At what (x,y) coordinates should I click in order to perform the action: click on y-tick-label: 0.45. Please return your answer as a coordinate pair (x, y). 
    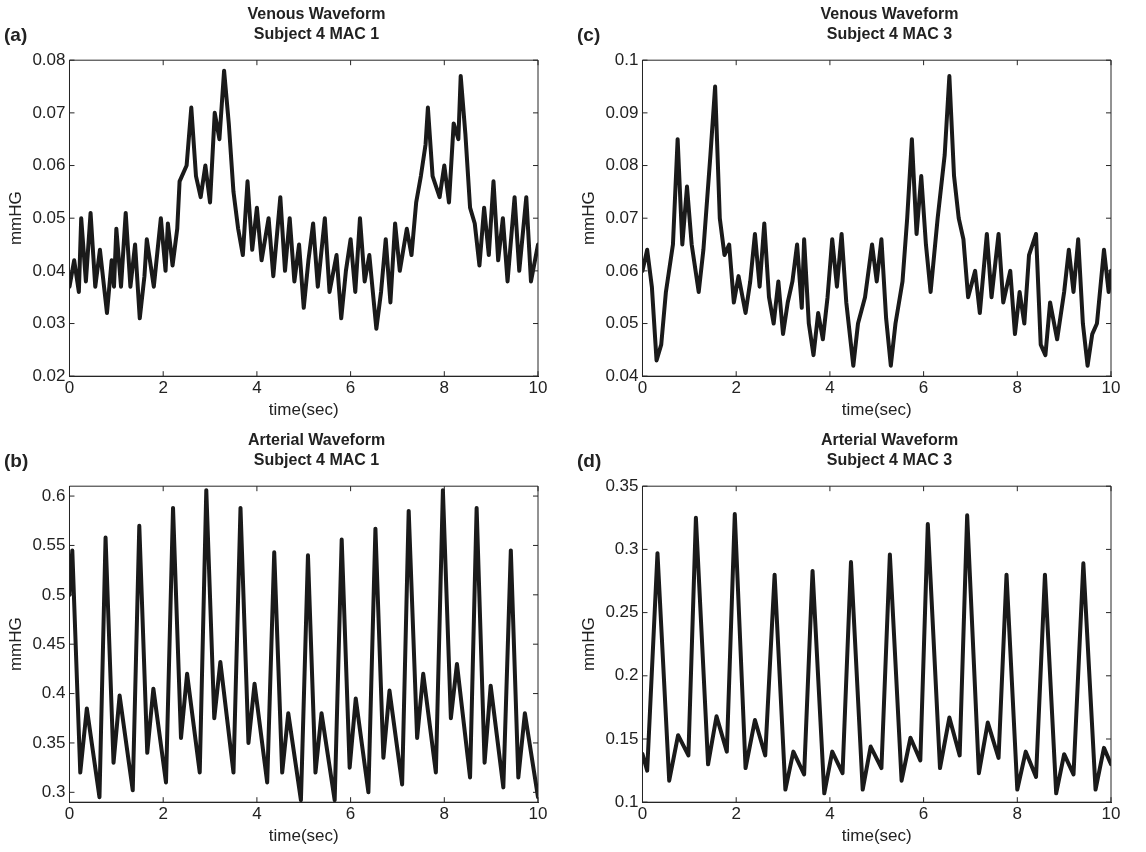
    Looking at the image, I should click on (49, 643).